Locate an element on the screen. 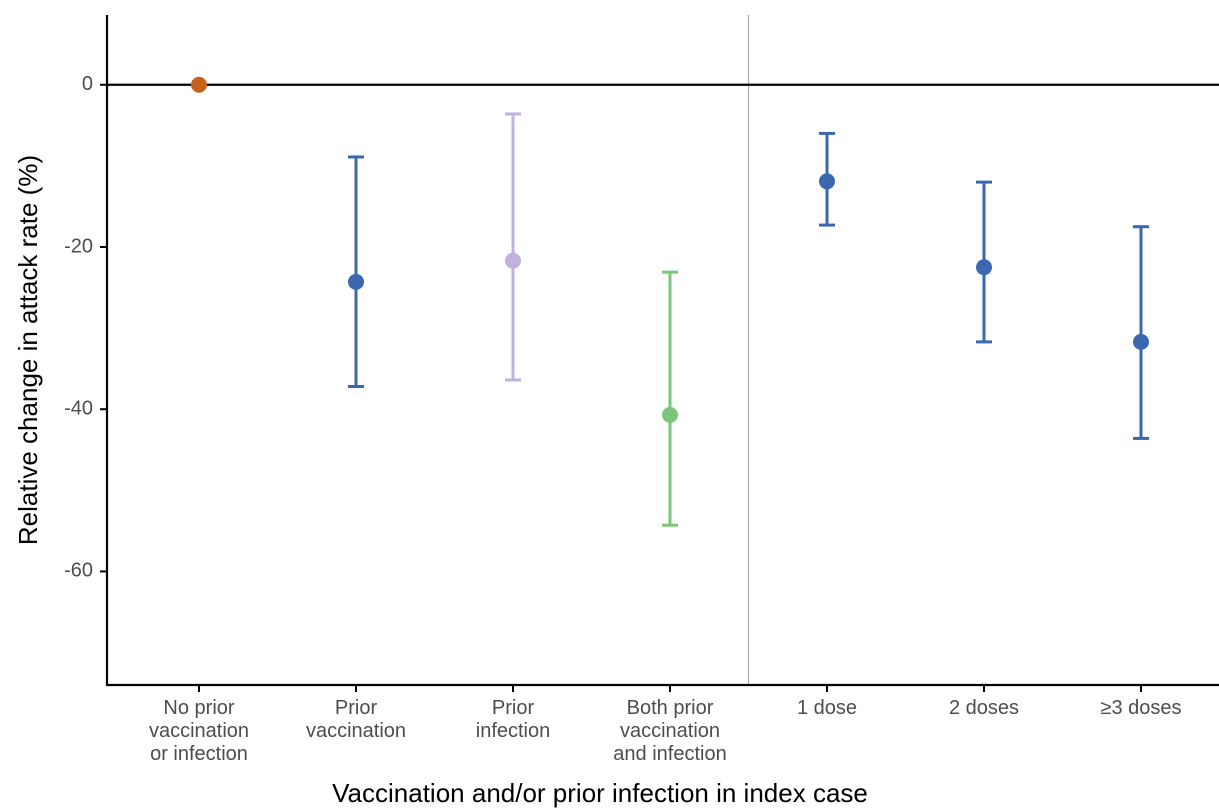 This screenshot has width=1219, height=811. y-tick-label: 0 is located at coordinates (87, 84).